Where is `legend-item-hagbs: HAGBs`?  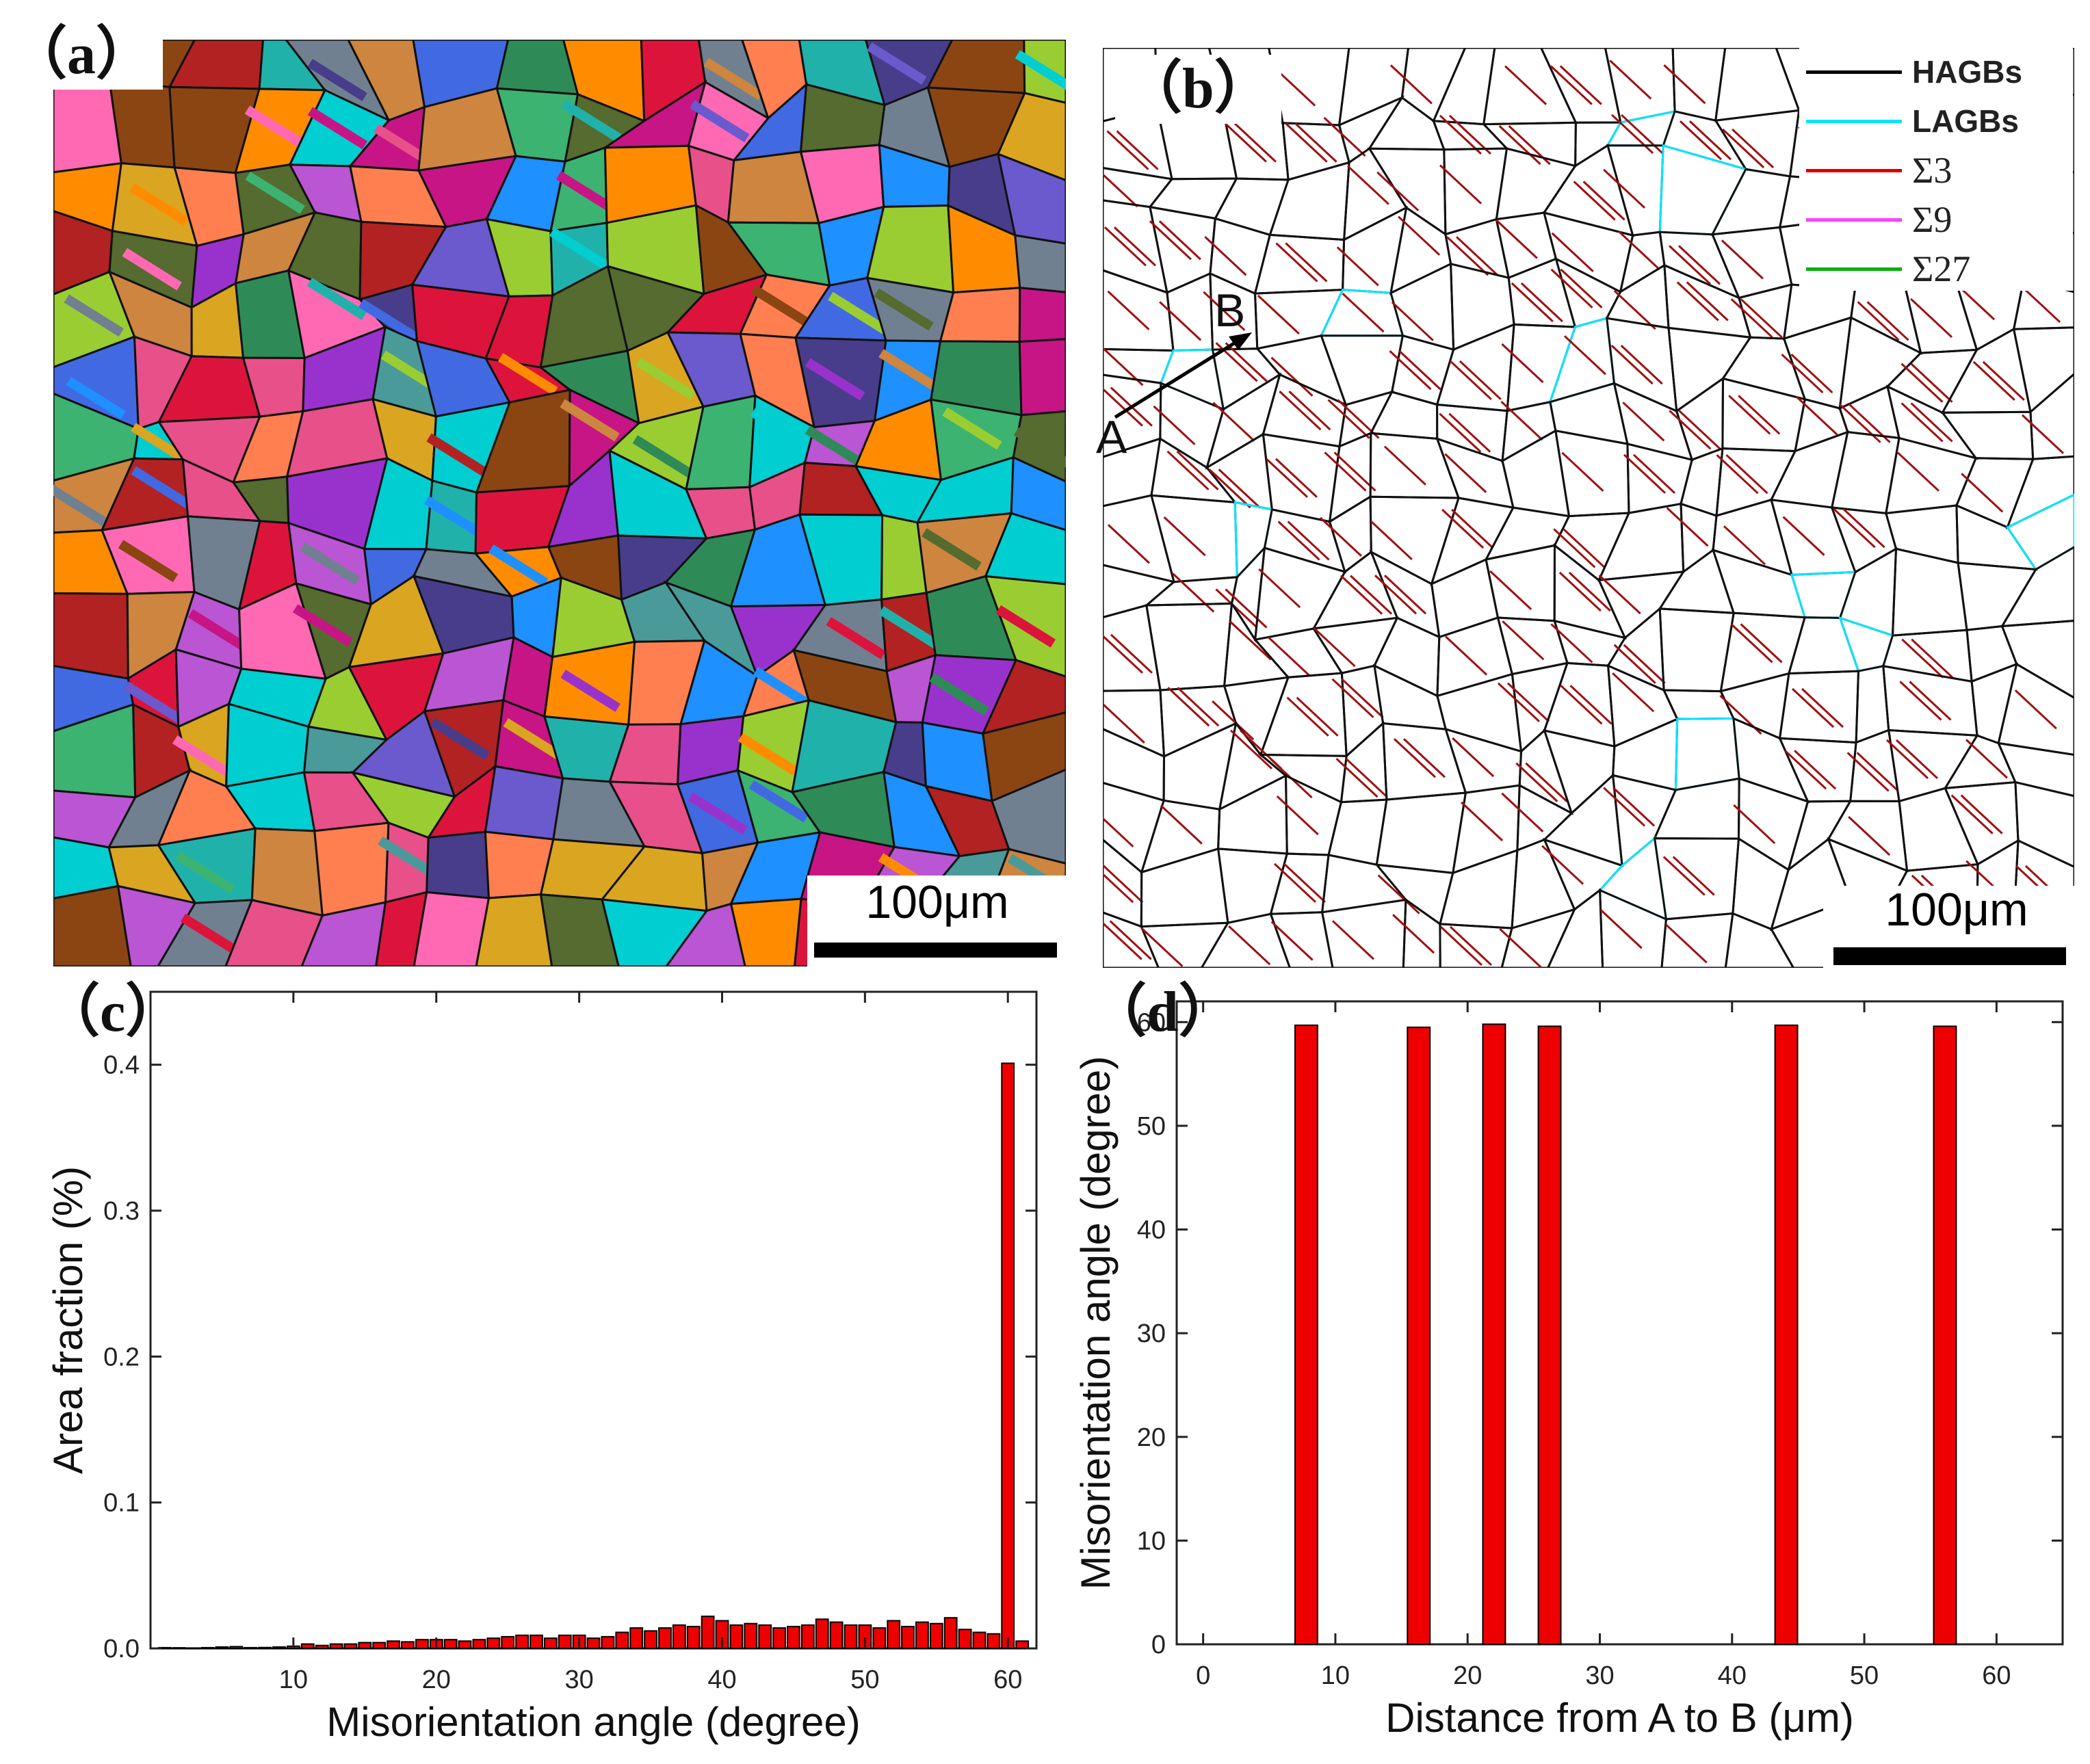
legend-item-hagbs: HAGBs is located at coordinates (1922, 72).